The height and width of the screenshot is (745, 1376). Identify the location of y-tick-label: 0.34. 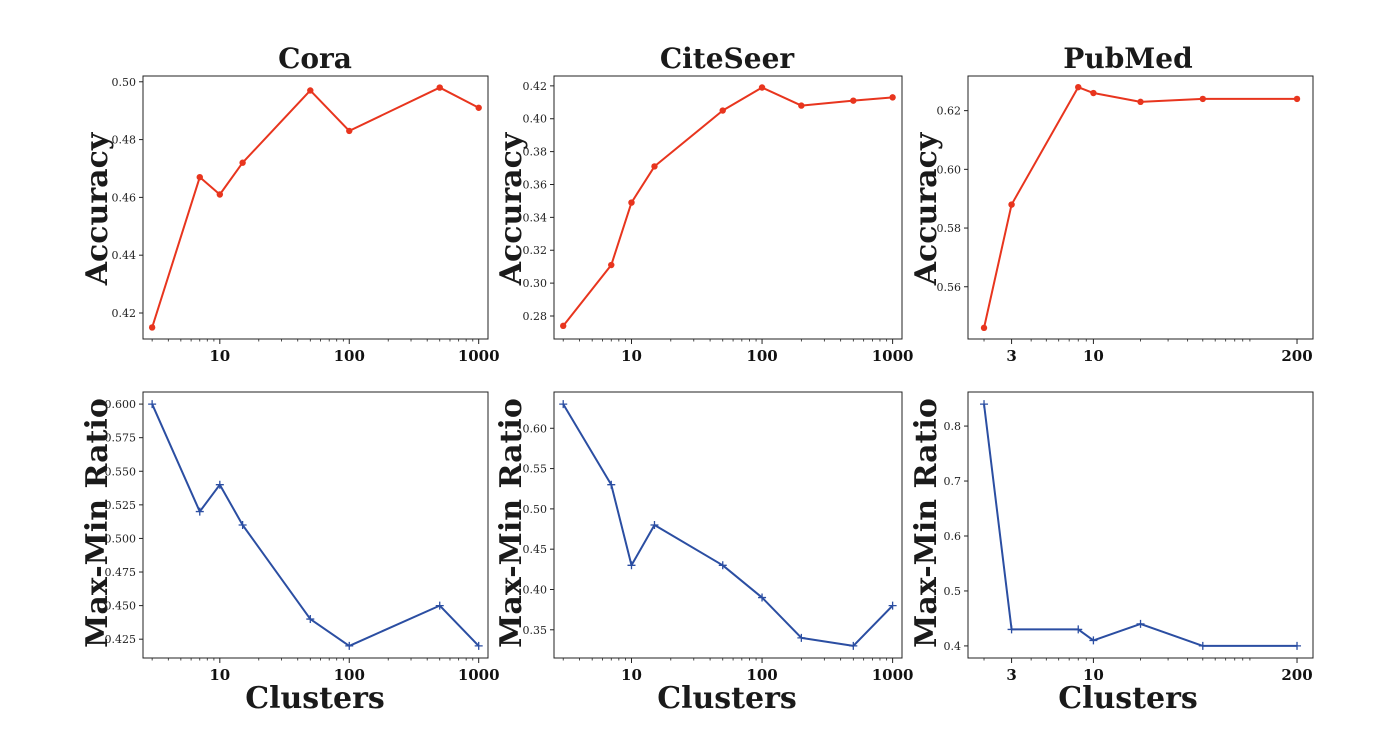
(535, 217).